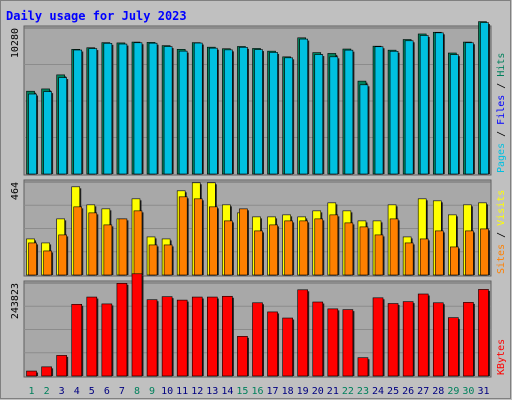 Image resolution: width=512 pixels, height=400 pixels. Describe the element at coordinates (62, 391) in the screenshot. I see `x-tick-day-3: 3` at that location.